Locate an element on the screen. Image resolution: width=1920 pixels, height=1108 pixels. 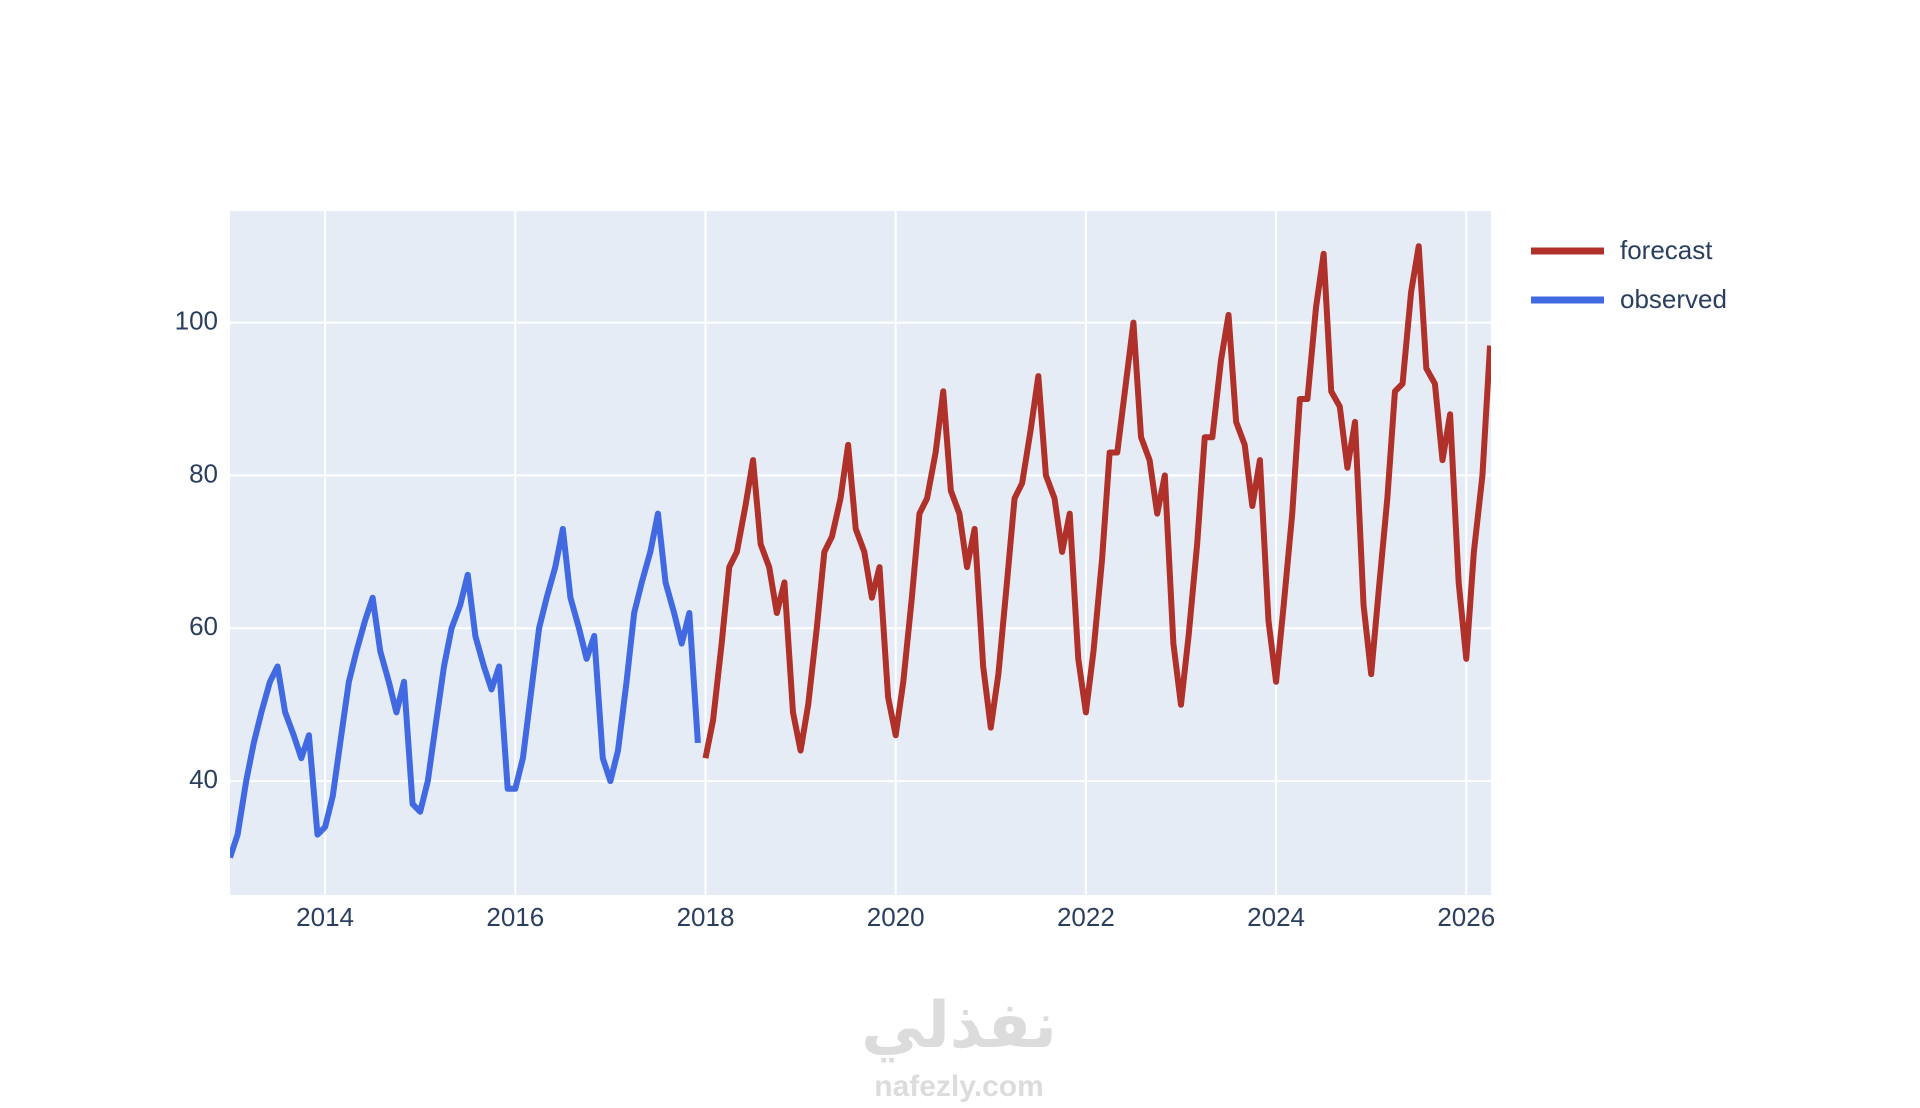
y-tick-label: 40 is located at coordinates (203, 779).